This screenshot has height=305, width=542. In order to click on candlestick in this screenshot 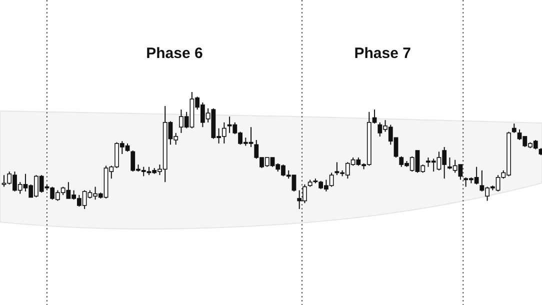, I will do `click(514, 128)`.